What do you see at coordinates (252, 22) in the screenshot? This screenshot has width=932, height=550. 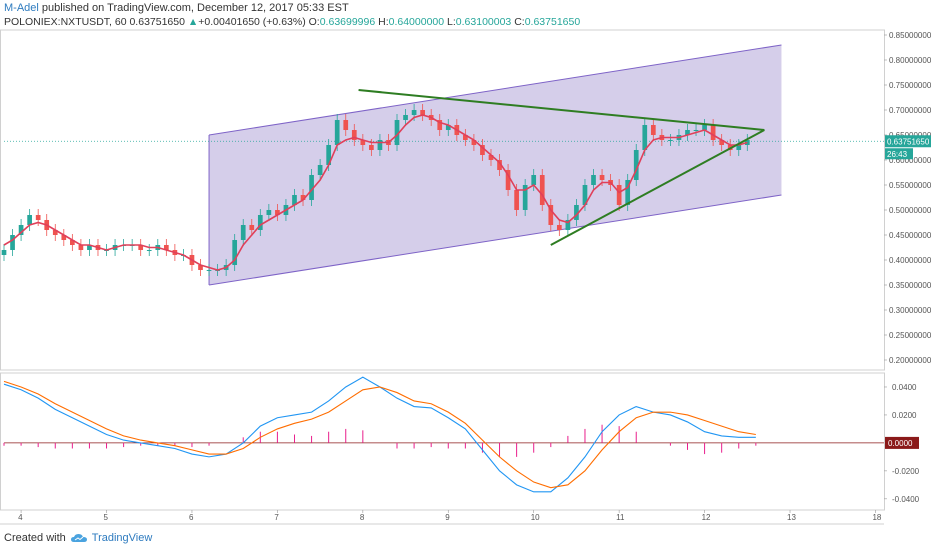 I see `change-value: +0.00401650 (+0.63%)` at bounding box center [252, 22].